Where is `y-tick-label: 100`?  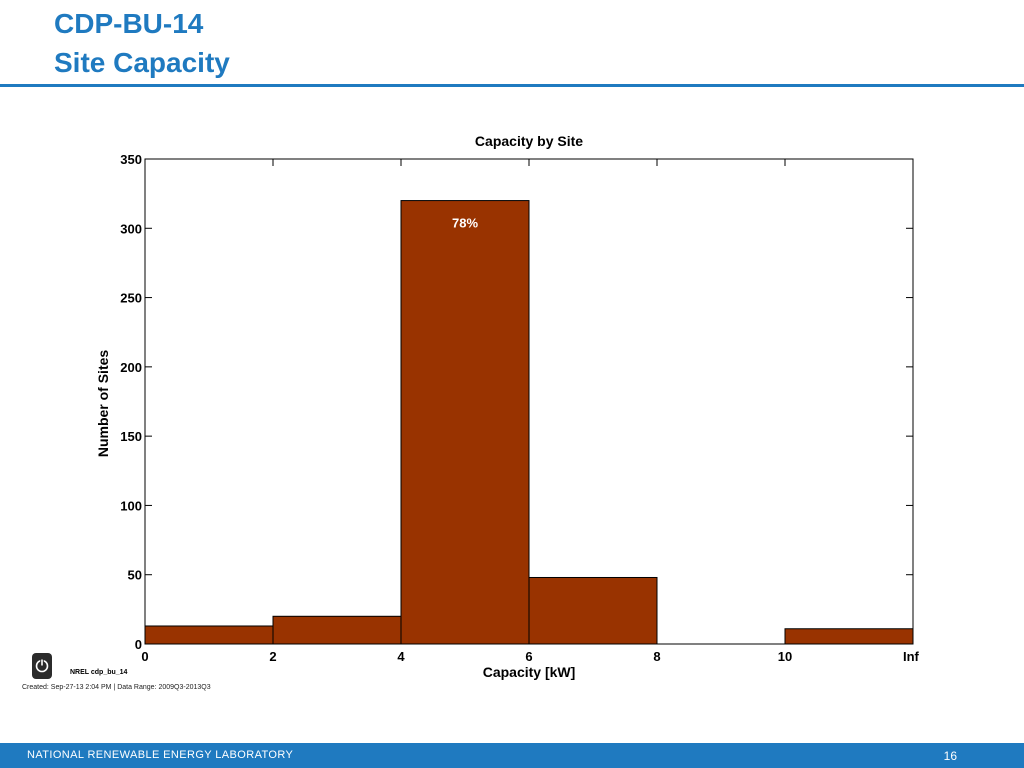
y-tick-label: 100 is located at coordinates (131, 505).